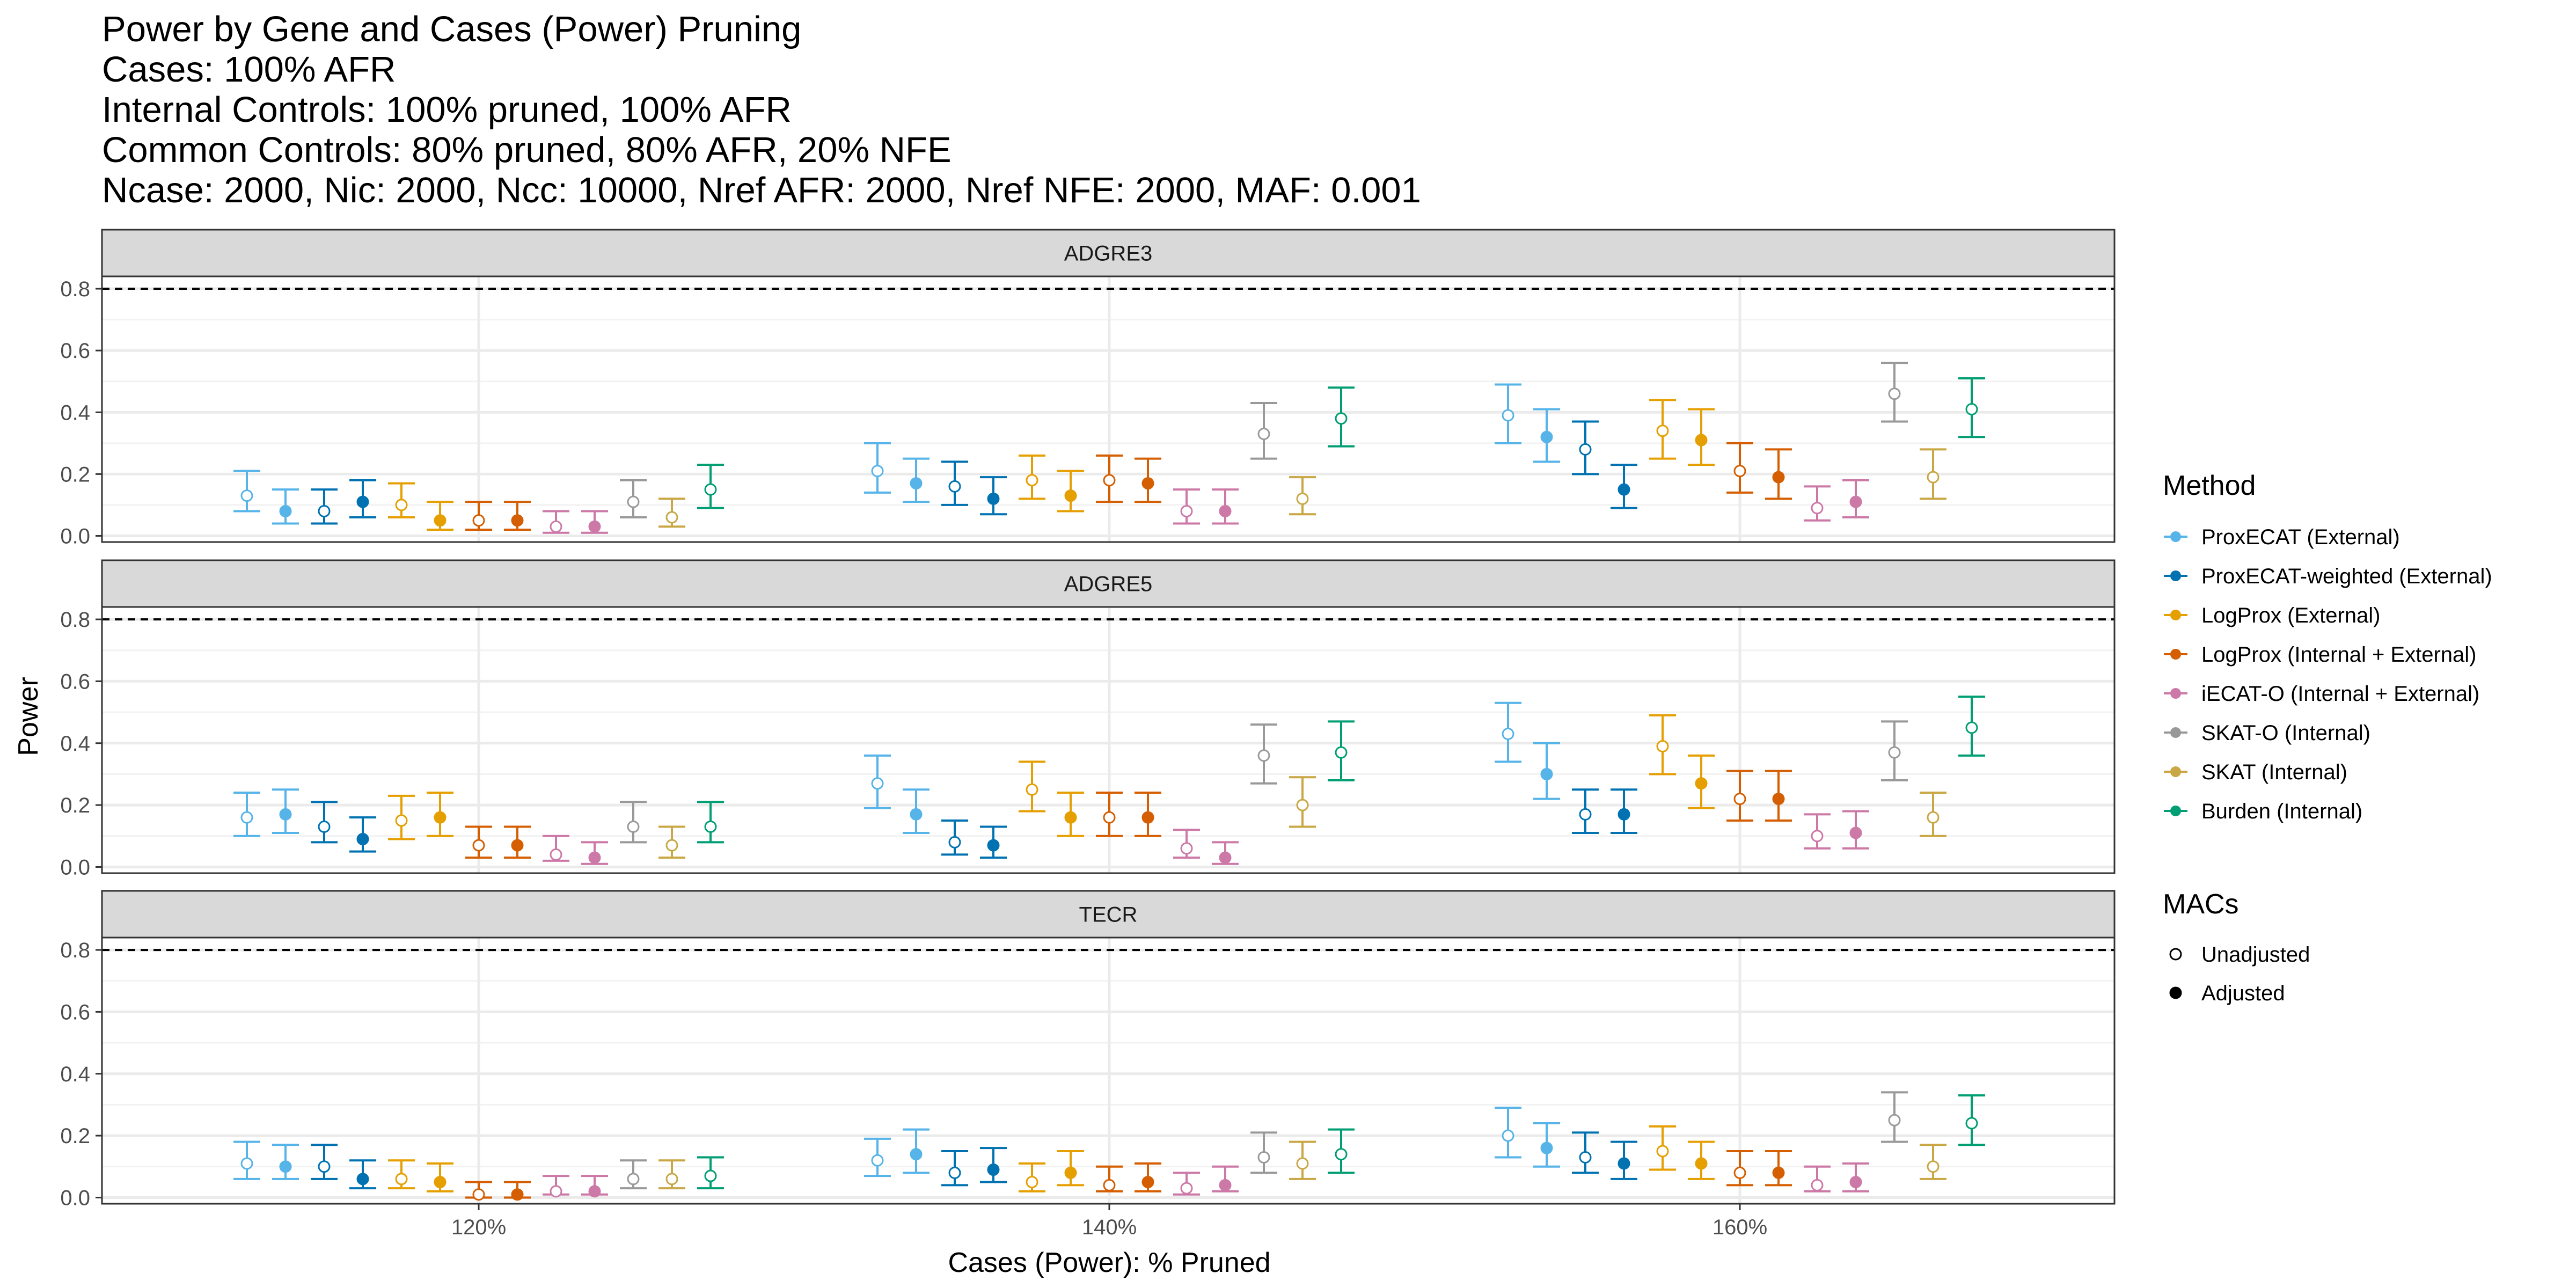 This screenshot has width=2576, height=1288. Describe the element at coordinates (75, 1074) in the screenshot. I see `y-tick-label: 0.4` at that location.